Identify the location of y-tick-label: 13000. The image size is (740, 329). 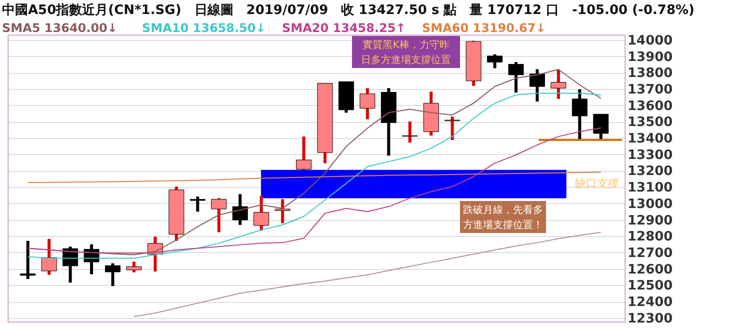
(650, 204).